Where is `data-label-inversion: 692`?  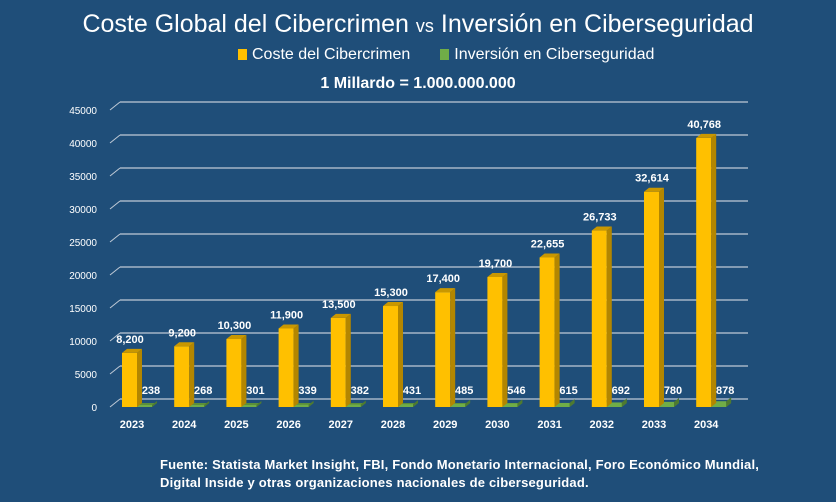
data-label-inversion: 692 is located at coordinates (621, 391).